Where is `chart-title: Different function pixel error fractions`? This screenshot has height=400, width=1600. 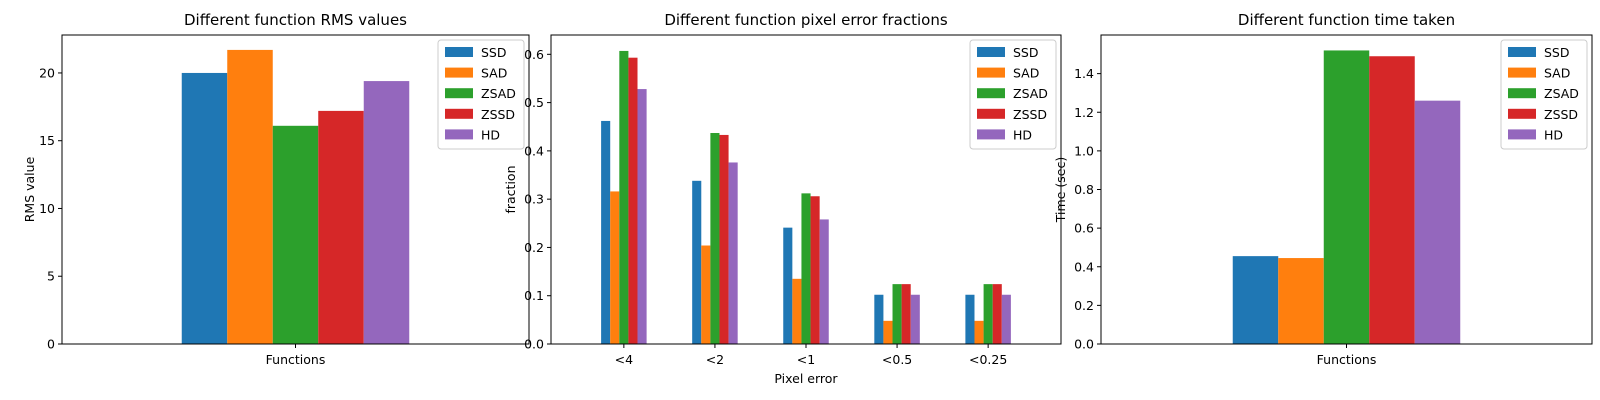 chart-title: Different function pixel error fractions is located at coordinates (806, 20).